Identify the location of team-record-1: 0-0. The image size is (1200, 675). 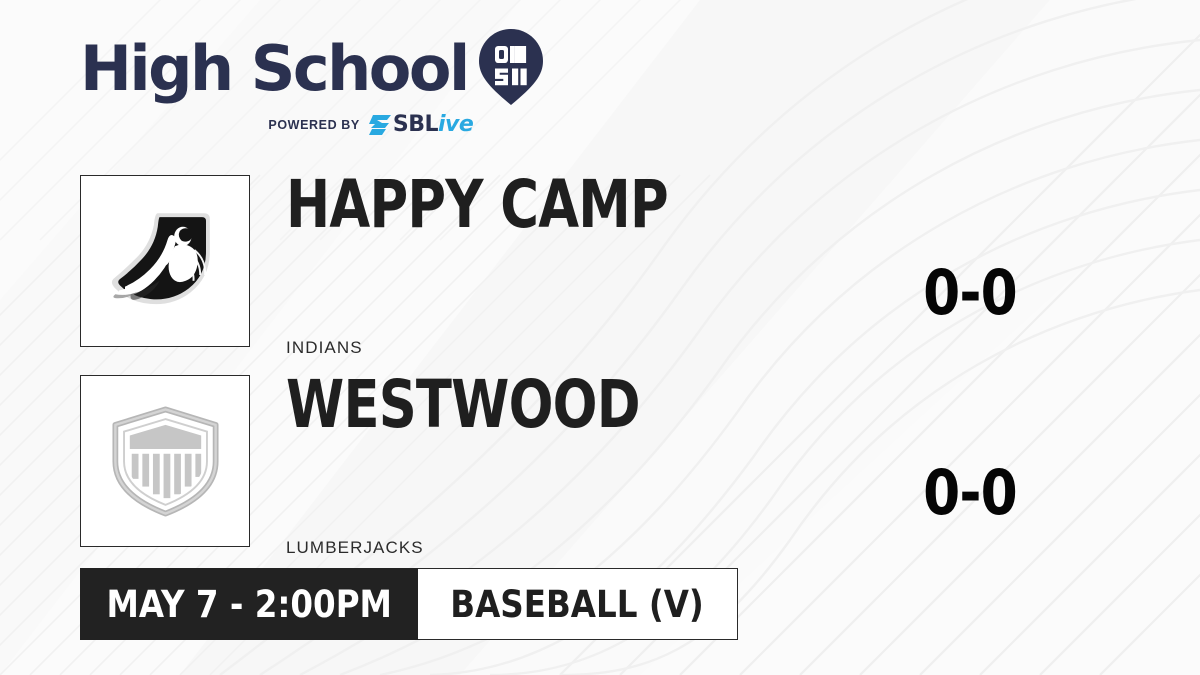
(970, 292).